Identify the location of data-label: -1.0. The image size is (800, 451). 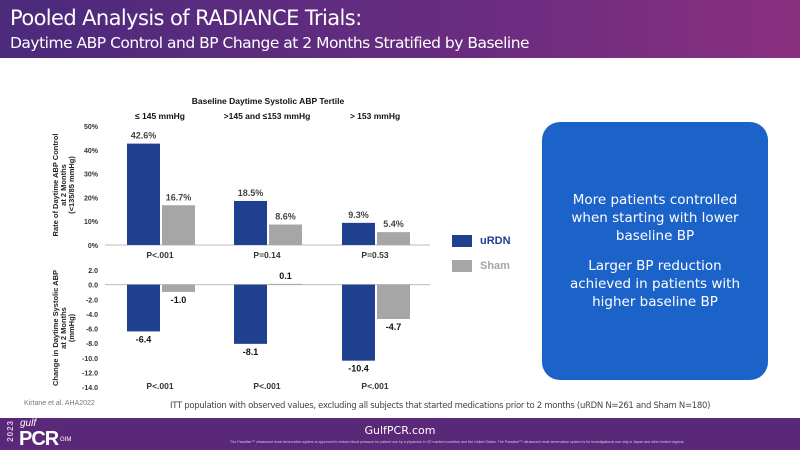
(179, 300).